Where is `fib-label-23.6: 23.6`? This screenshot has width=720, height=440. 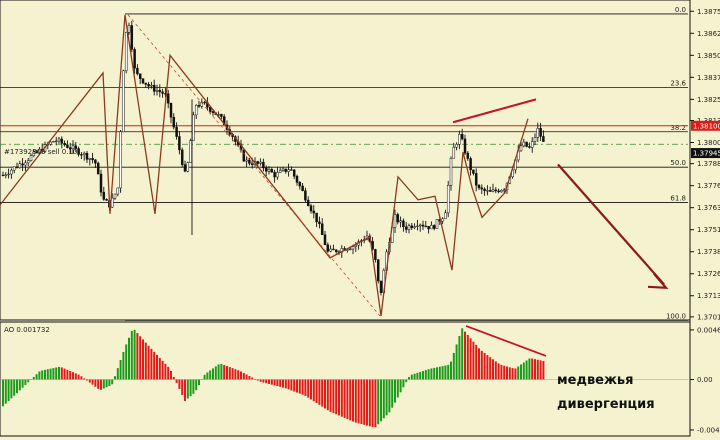
fib-label-23.6: 23.6 is located at coordinates (678, 83).